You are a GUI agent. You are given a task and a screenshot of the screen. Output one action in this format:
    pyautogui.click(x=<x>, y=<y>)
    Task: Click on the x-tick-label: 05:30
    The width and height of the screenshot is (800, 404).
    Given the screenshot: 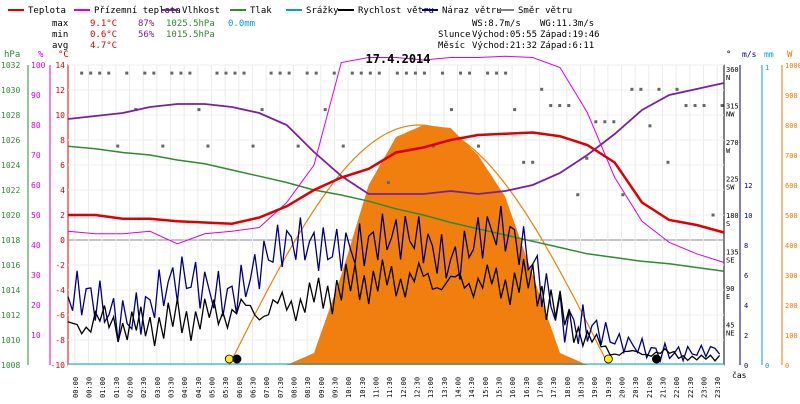 What is the action you would take?
    pyautogui.click(x=226, y=387)
    